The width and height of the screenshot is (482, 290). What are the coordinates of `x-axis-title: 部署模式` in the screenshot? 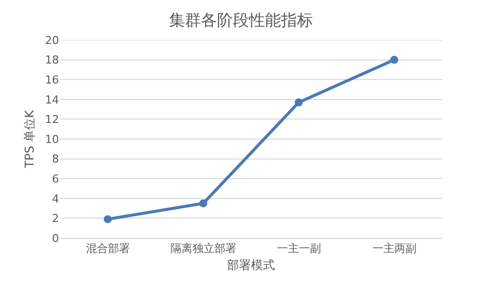 It's located at (251, 265).